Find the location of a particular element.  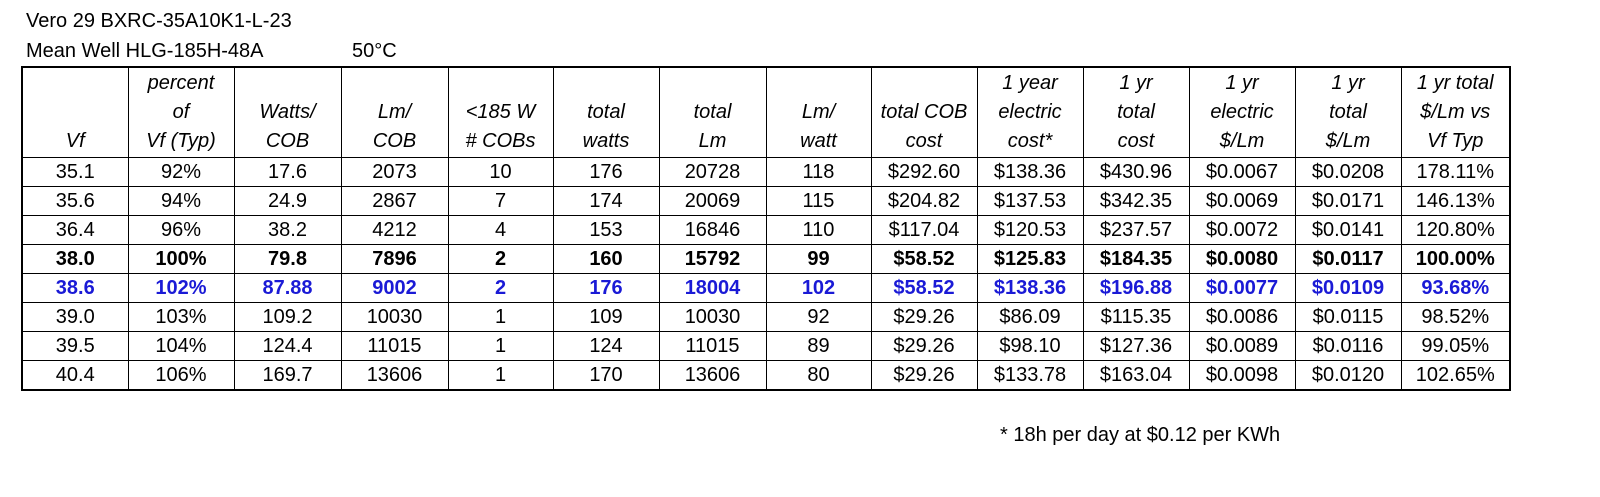

table-cell: $0.0098 is located at coordinates (1242, 375).